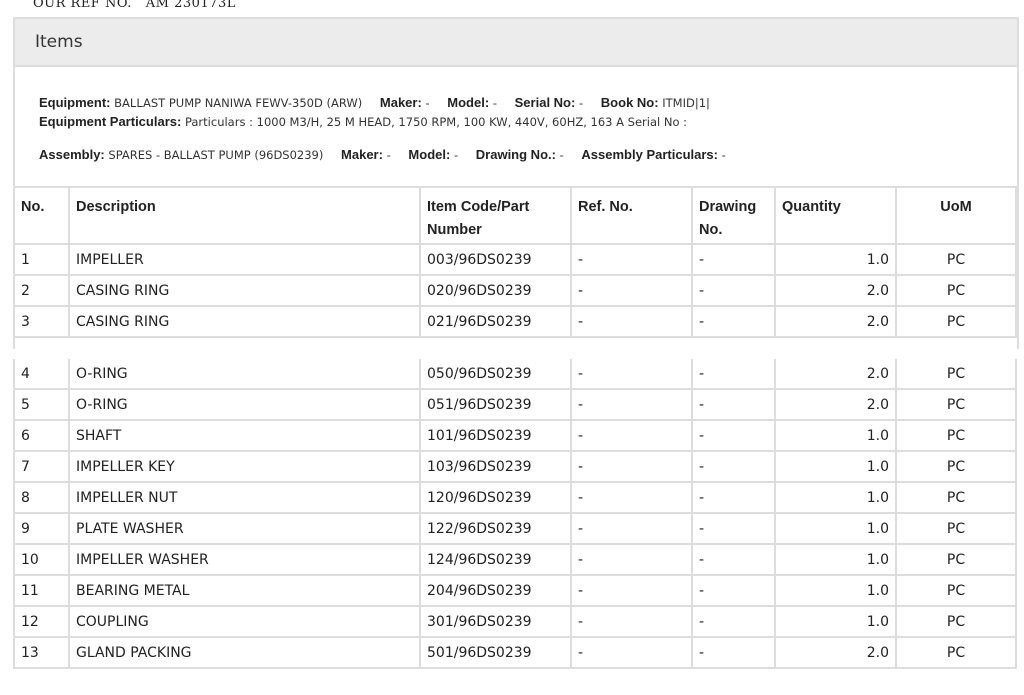 The height and width of the screenshot is (695, 1024). What do you see at coordinates (244, 259) in the screenshot?
I see `item-description: IMPELLER` at bounding box center [244, 259].